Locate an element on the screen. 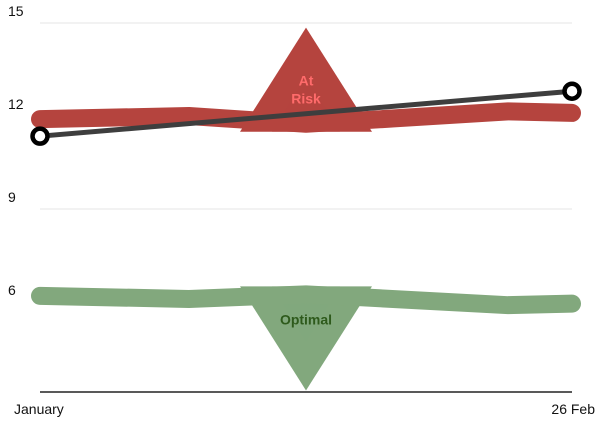 The width and height of the screenshot is (604, 425). x-tick-label: 26 Feb is located at coordinates (573, 409).